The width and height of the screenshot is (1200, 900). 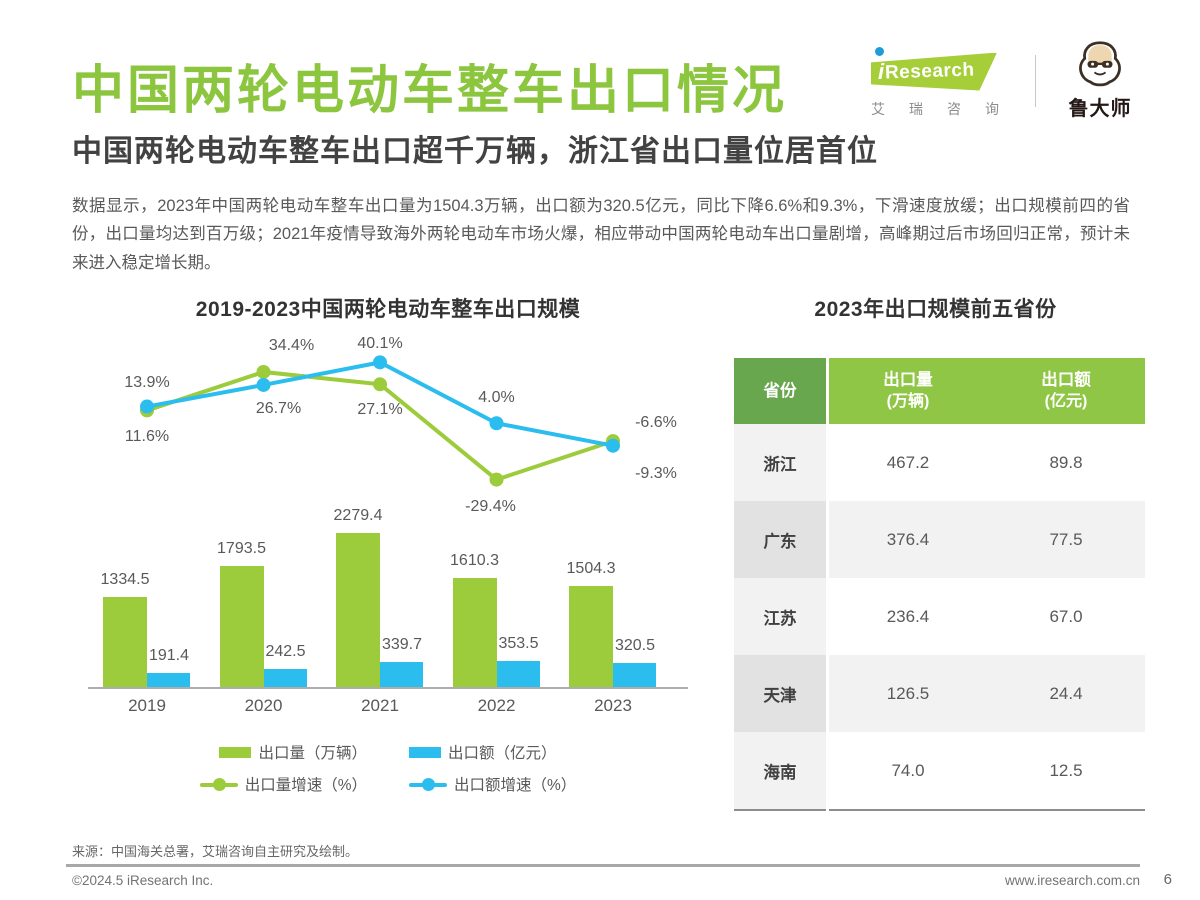 What do you see at coordinates (881, 71) in the screenshot?
I see `iresearch-logo-i: i` at bounding box center [881, 71].